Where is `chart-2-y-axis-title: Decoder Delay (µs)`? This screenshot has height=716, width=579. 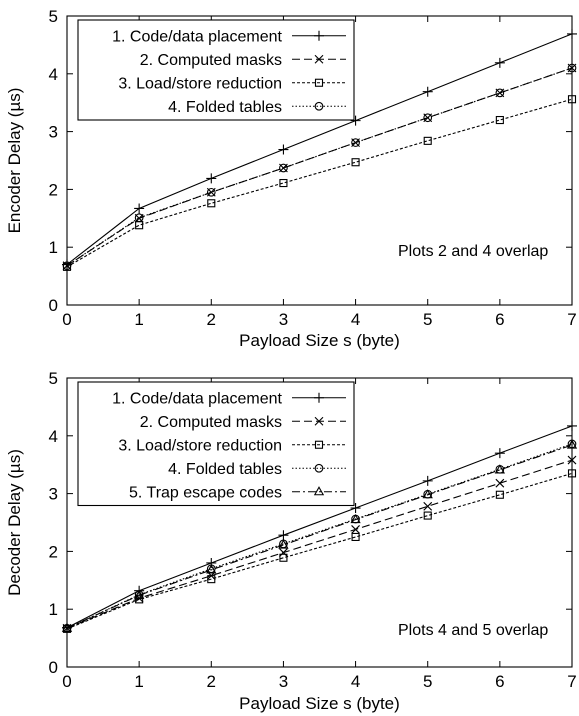 chart-2-y-axis-title: Decoder Delay (µs) is located at coordinates (14, 522).